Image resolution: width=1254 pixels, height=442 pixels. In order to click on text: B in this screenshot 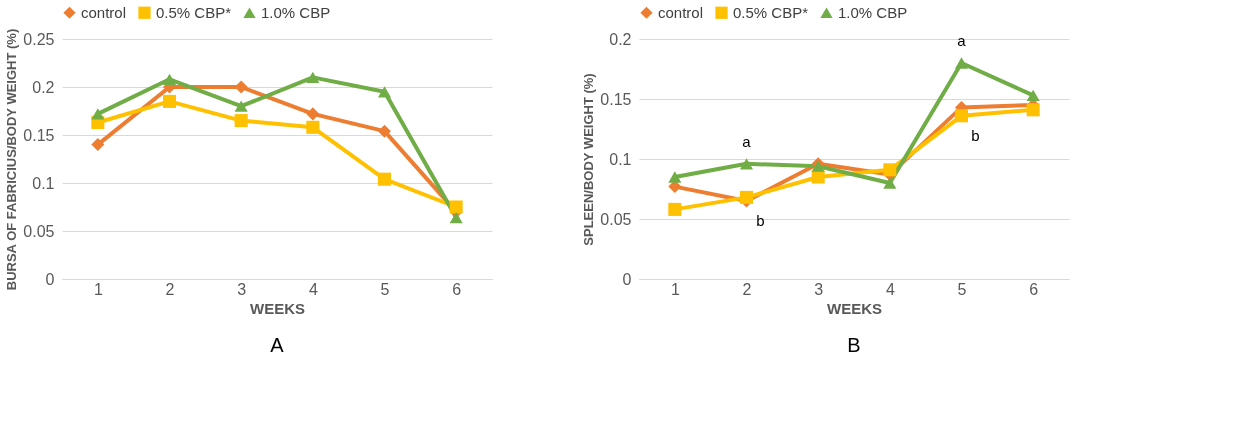, I will do `click(854, 345)`.